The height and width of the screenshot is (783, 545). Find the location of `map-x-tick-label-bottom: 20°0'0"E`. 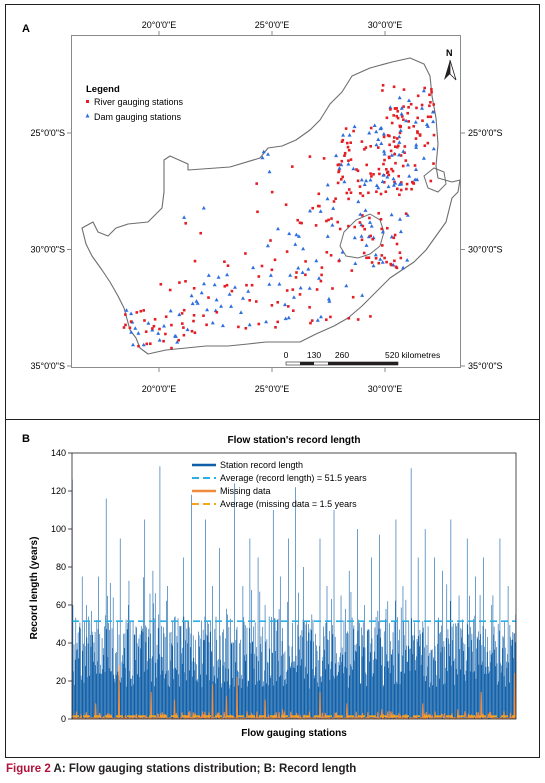

map-x-tick-label-bottom: 20°0'0"E is located at coordinates (159, 389).